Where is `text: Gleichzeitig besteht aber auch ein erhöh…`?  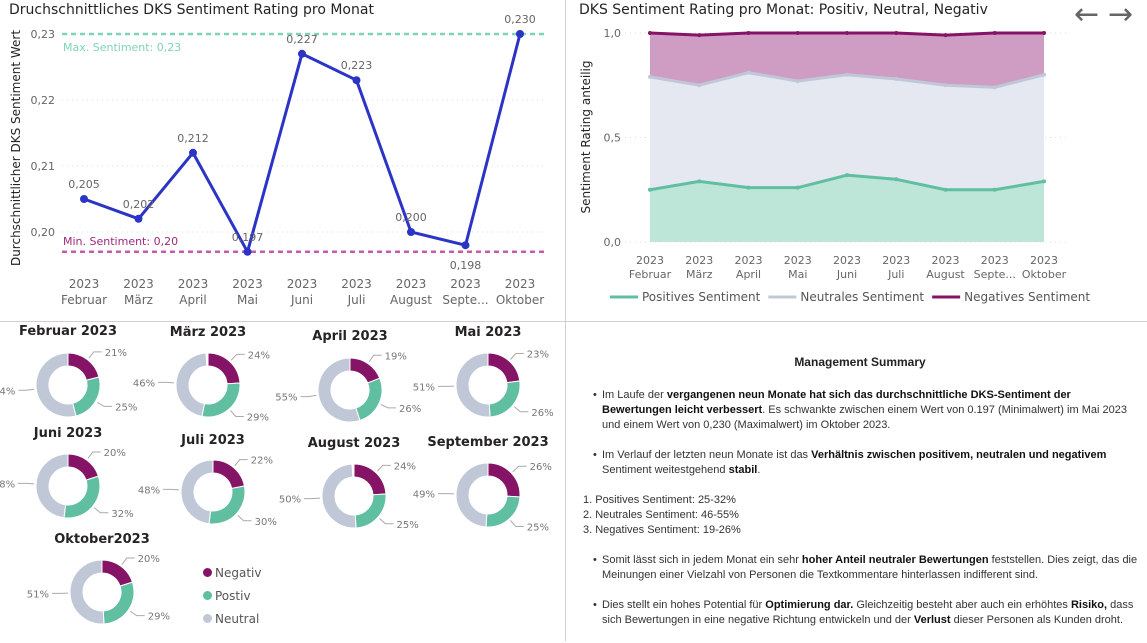 text: Gleichzeitig besteht aber auch ein erhöh… is located at coordinates (962, 605).